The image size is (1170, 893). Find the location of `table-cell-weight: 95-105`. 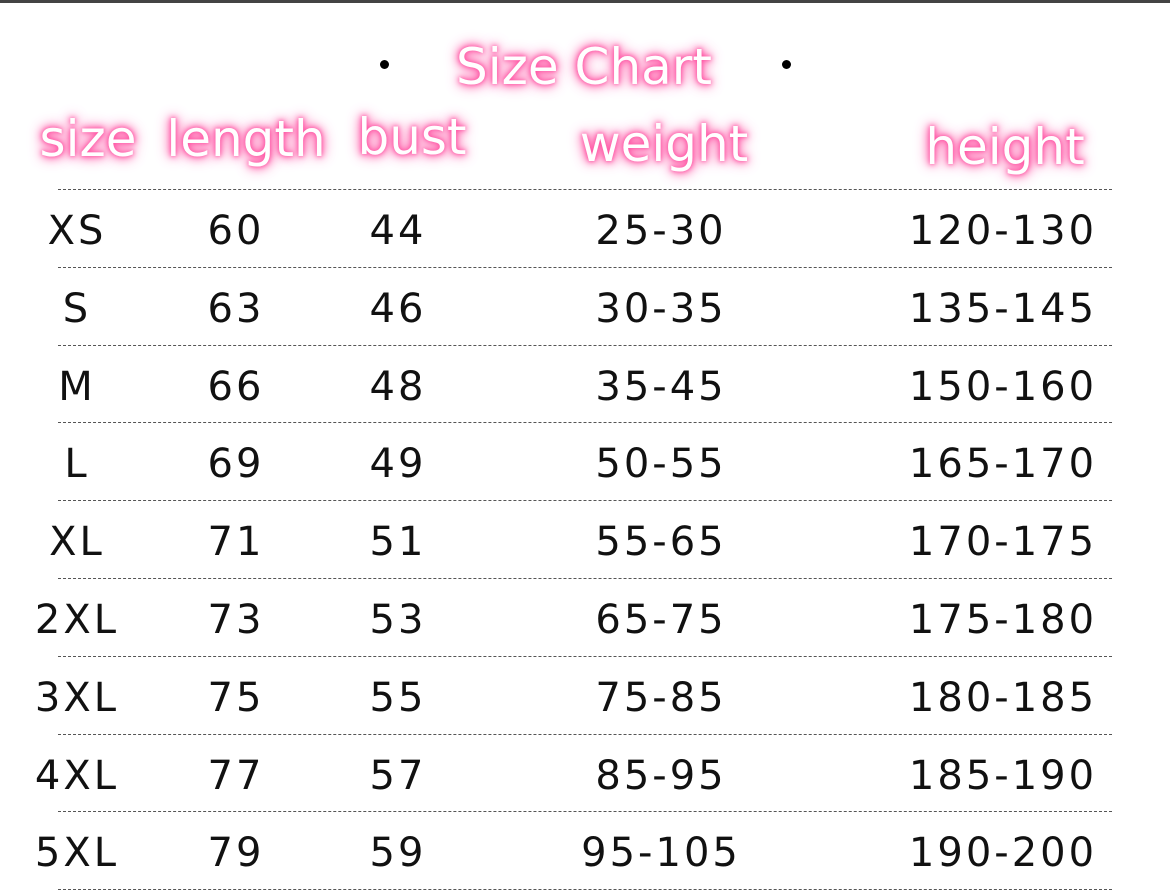

table-cell-weight: 95-105 is located at coordinates (661, 853).